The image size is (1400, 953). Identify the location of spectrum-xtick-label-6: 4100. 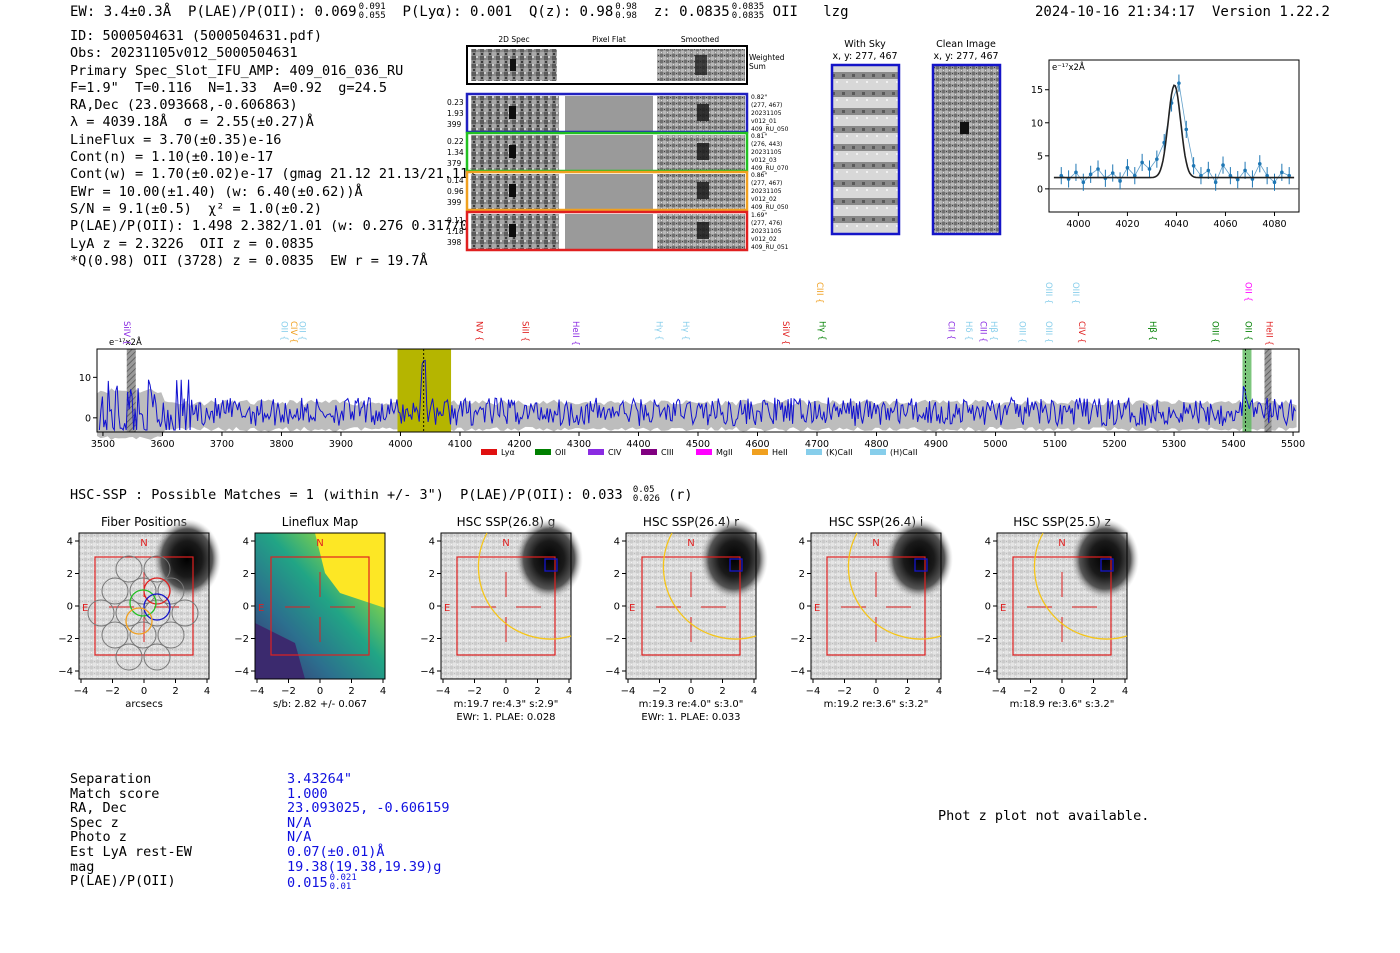
(460, 444).